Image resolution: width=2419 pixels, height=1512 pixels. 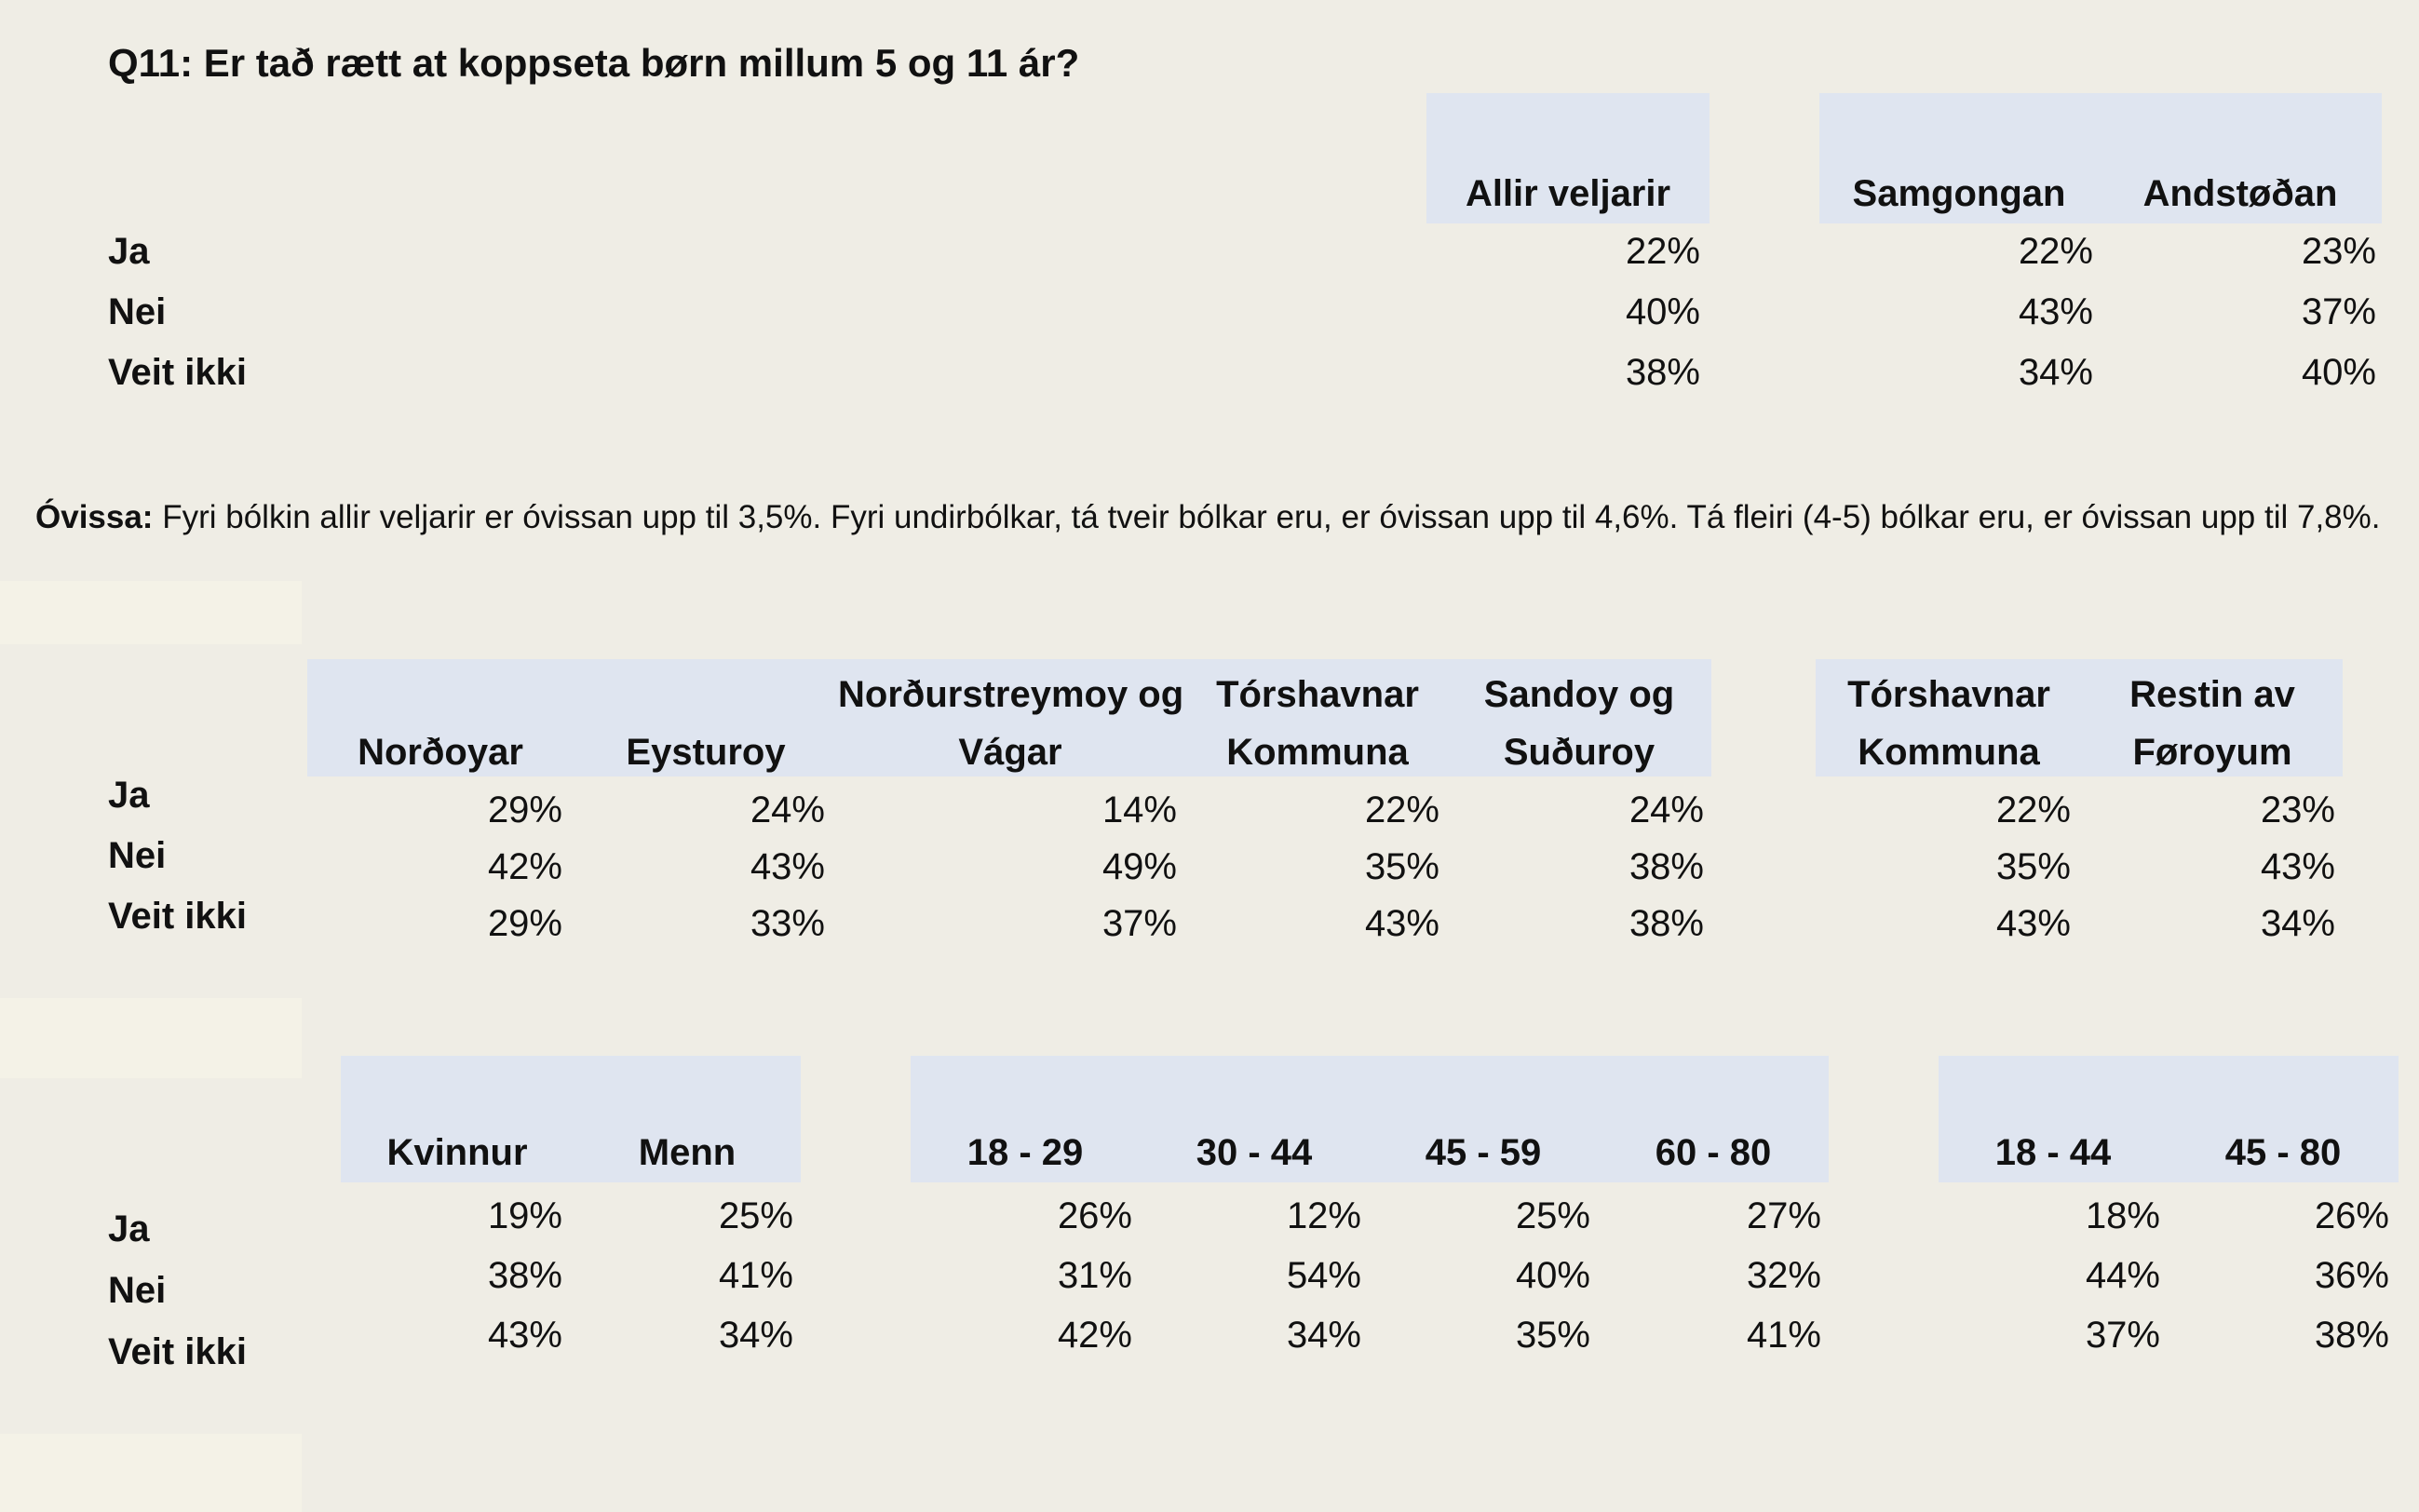 What do you see at coordinates (1094, 1275) in the screenshot?
I see `table-cell: 31%` at bounding box center [1094, 1275].